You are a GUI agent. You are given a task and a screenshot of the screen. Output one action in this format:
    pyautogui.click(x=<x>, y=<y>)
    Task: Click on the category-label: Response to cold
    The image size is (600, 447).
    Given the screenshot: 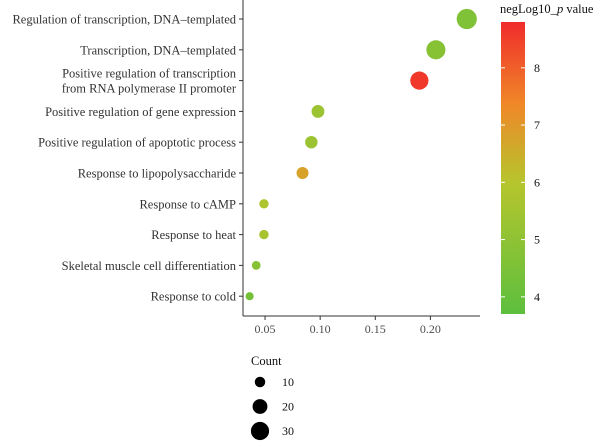 What is the action you would take?
    pyautogui.click(x=194, y=297)
    